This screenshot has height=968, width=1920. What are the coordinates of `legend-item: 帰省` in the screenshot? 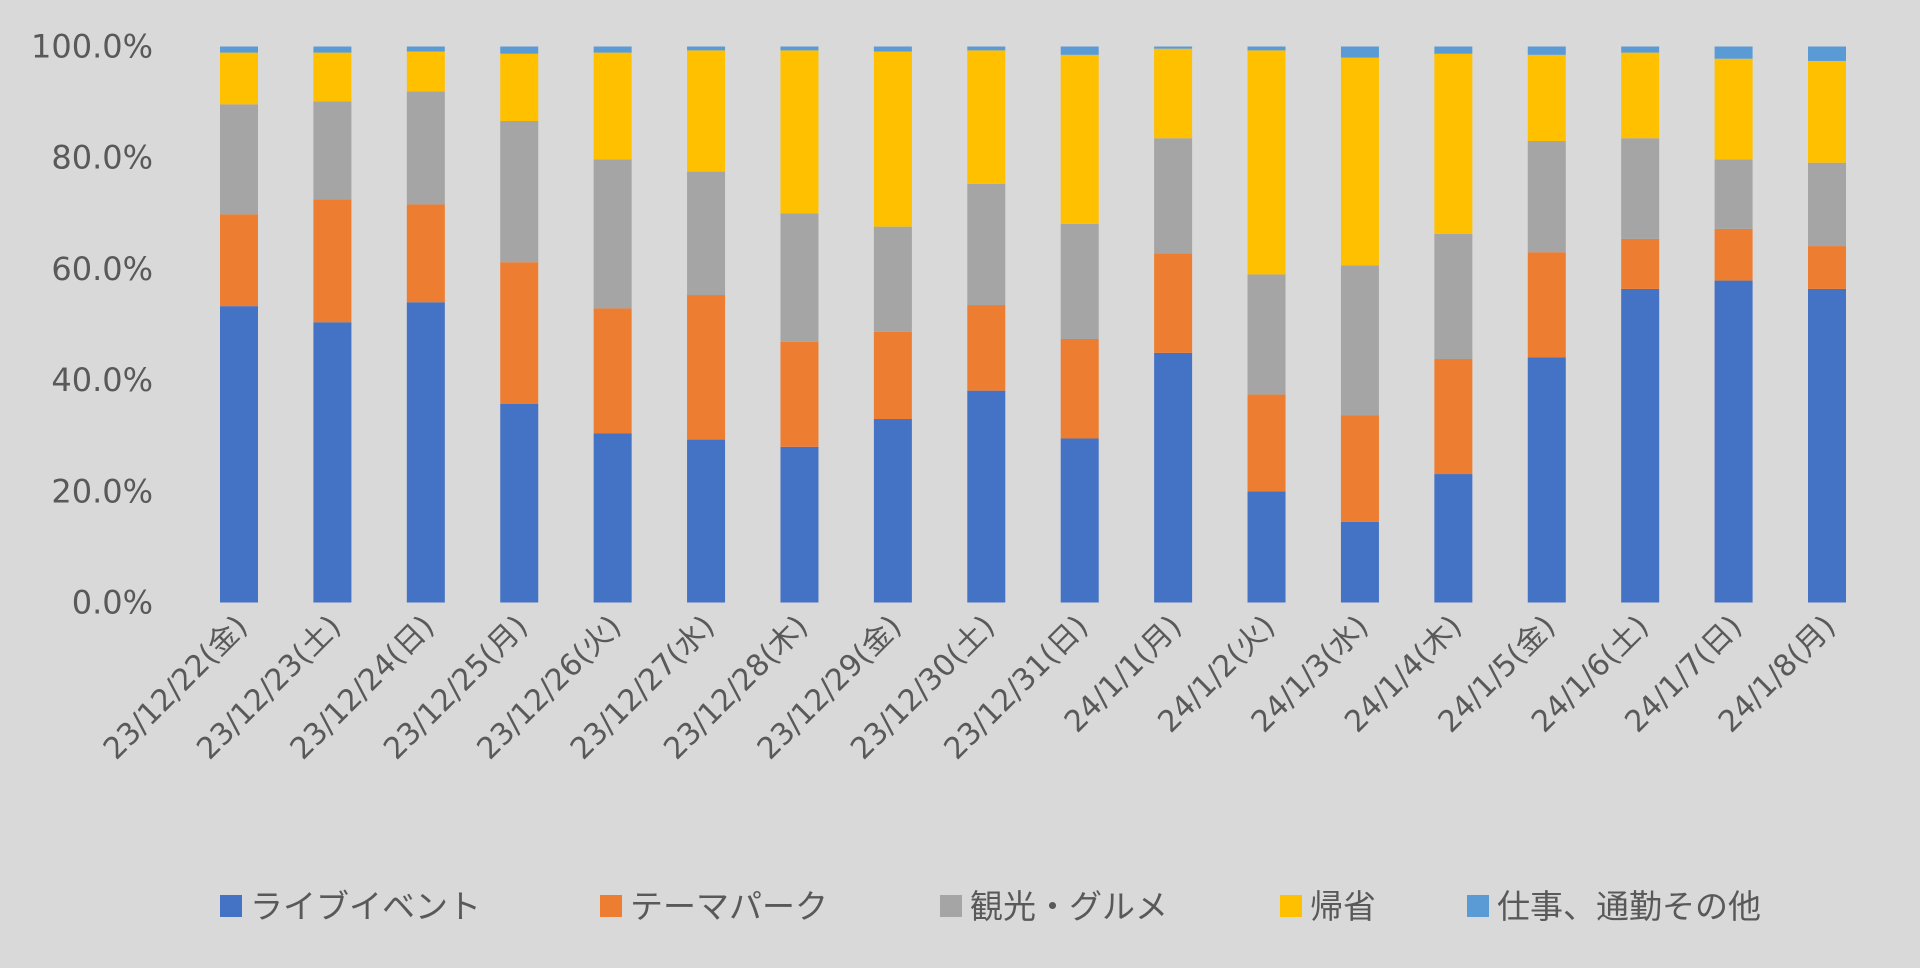 It's located at (1328, 906).